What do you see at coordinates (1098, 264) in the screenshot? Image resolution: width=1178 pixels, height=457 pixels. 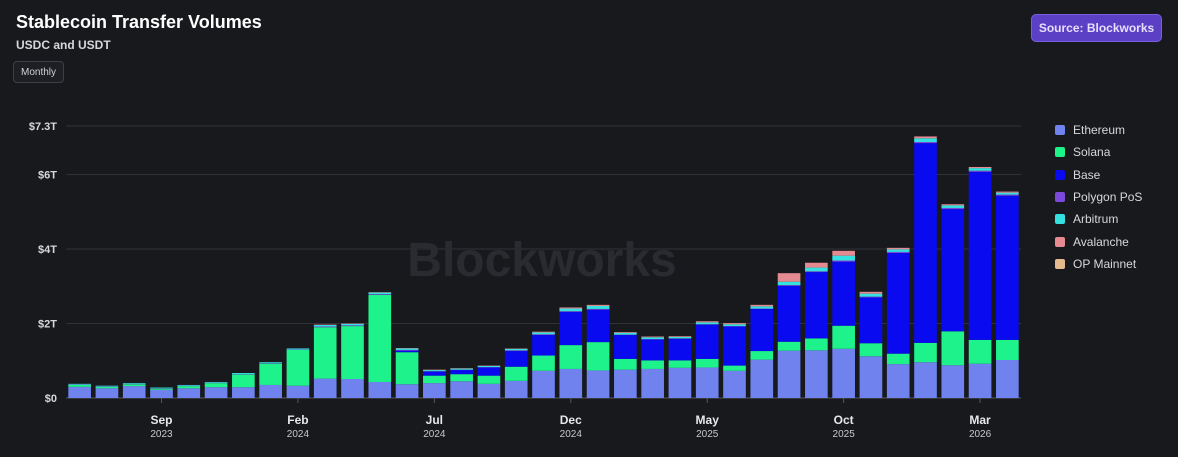 I see `legend-item-op-mainnet: OP Mainnet` at bounding box center [1098, 264].